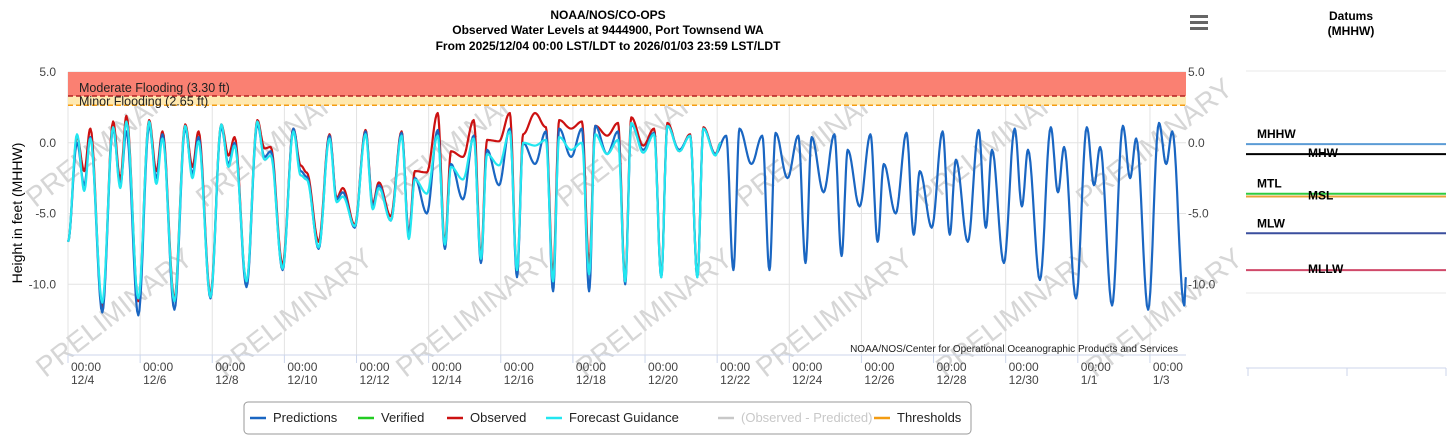 The image size is (1456, 438). Describe the element at coordinates (1161, 380) in the screenshot. I see `x-tick-date: 1/3` at that location.